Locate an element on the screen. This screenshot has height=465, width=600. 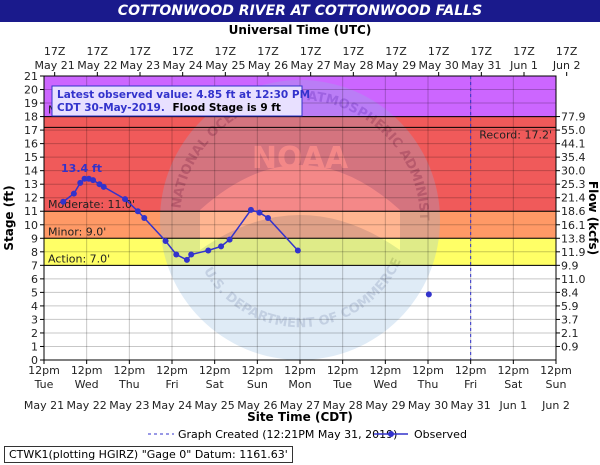
bottom-tick-weekday: Tue is located at coordinates (342, 384).